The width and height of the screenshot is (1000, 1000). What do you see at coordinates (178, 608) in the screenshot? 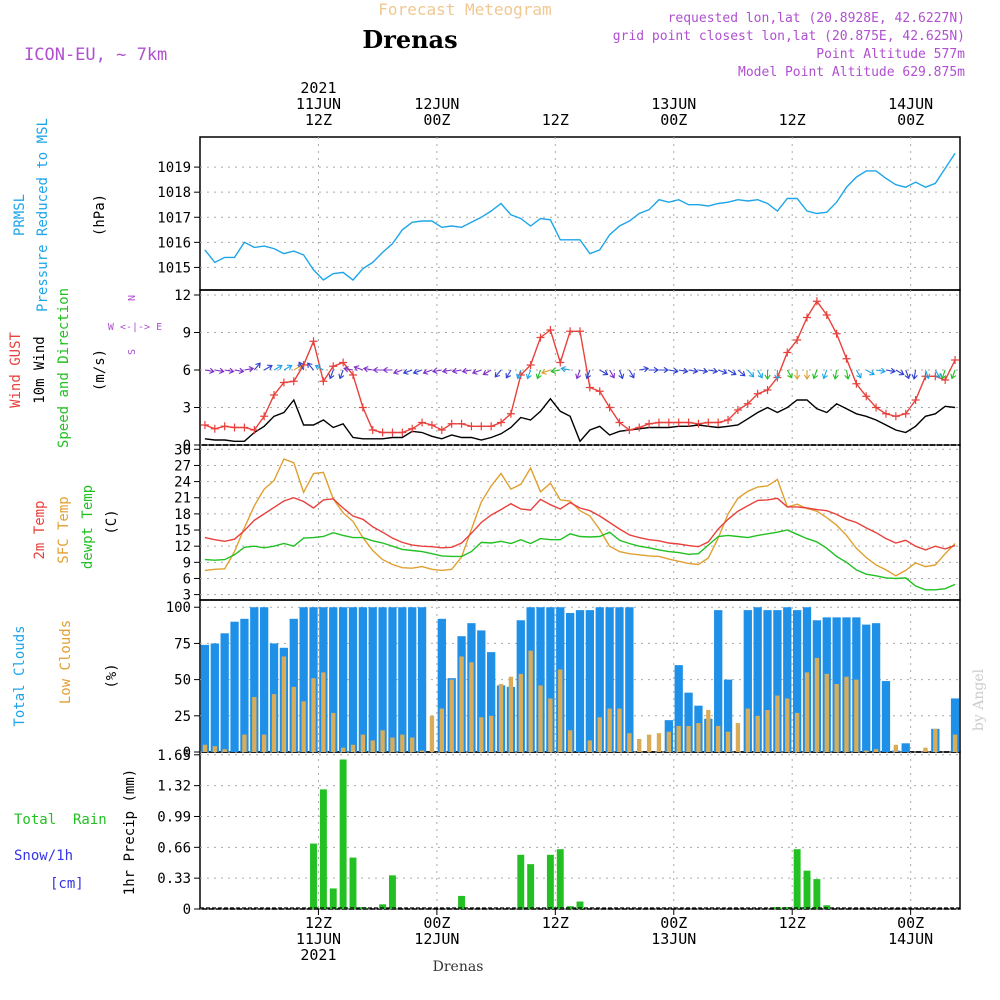
I see `clouds-tick-label-4: 100` at bounding box center [178, 608].